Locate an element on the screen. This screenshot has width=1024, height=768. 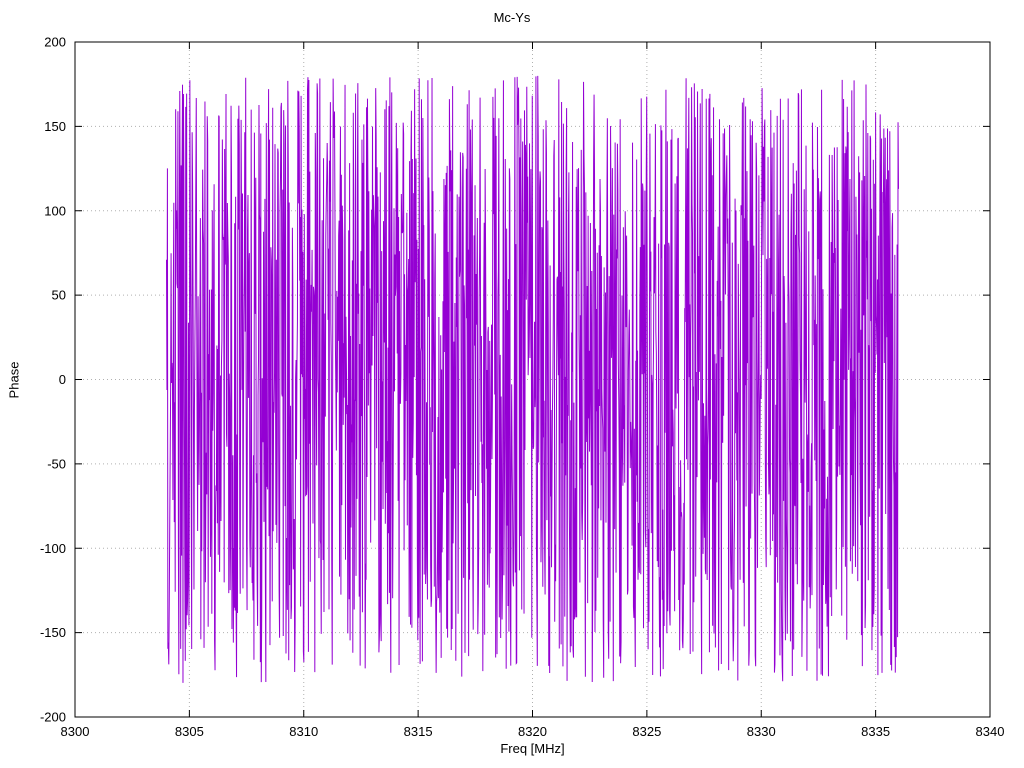
x-axis-label: Freq [MHz] is located at coordinates (532, 748).